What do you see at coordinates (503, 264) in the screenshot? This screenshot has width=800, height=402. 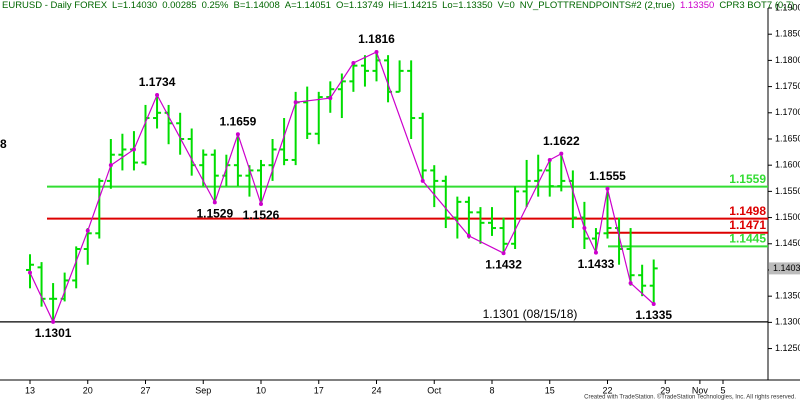 I see `pivot-label: 1.1432` at bounding box center [503, 264].